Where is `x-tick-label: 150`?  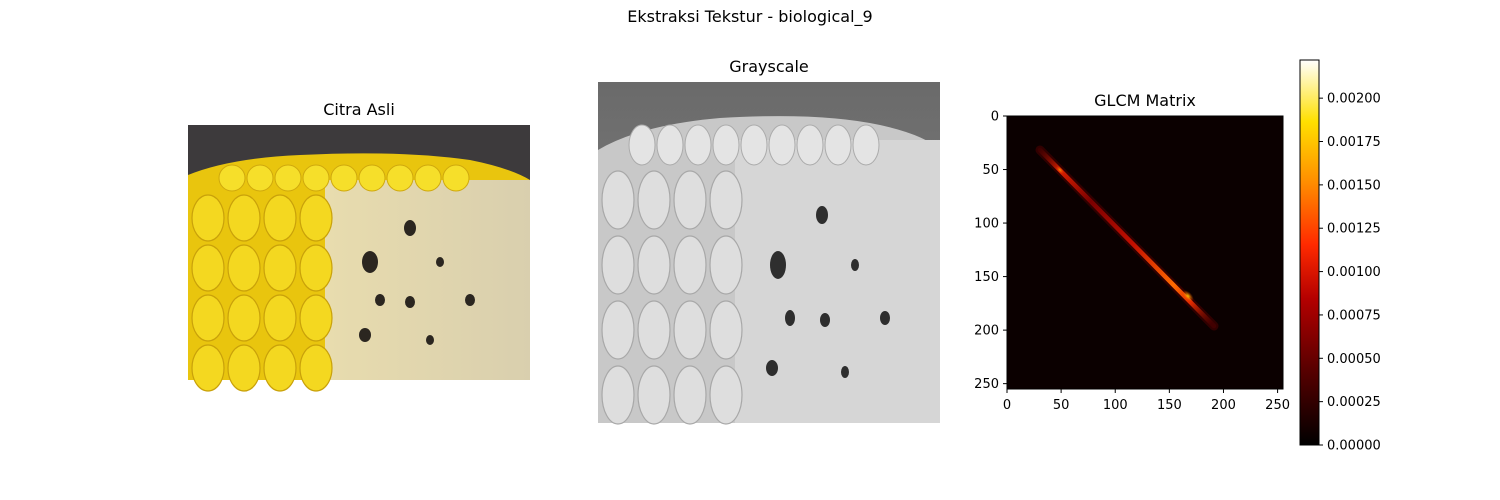 x-tick-label: 150 is located at coordinates (1169, 405).